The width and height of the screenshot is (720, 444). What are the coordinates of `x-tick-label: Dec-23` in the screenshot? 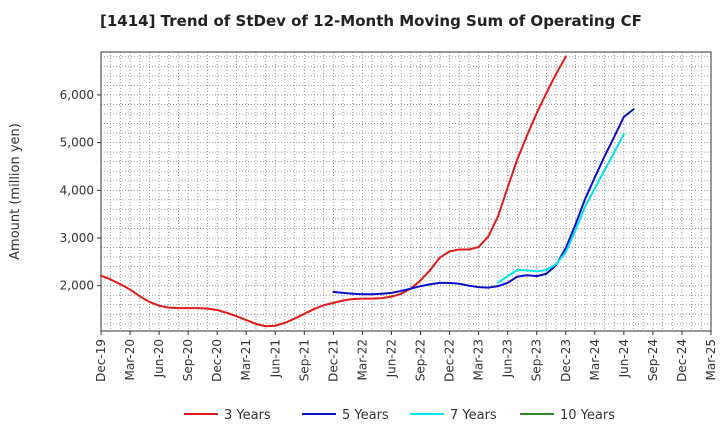 It's located at (566, 360).